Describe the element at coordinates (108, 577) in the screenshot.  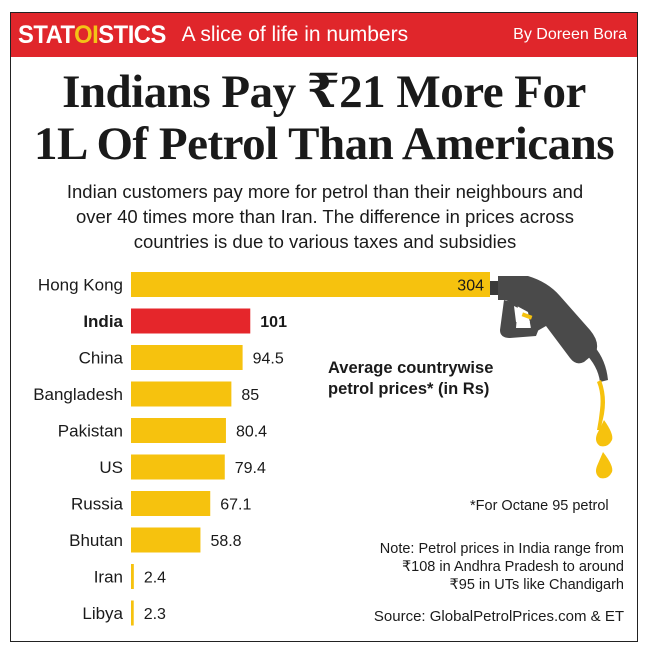
I see `category-label: Iran` at that location.